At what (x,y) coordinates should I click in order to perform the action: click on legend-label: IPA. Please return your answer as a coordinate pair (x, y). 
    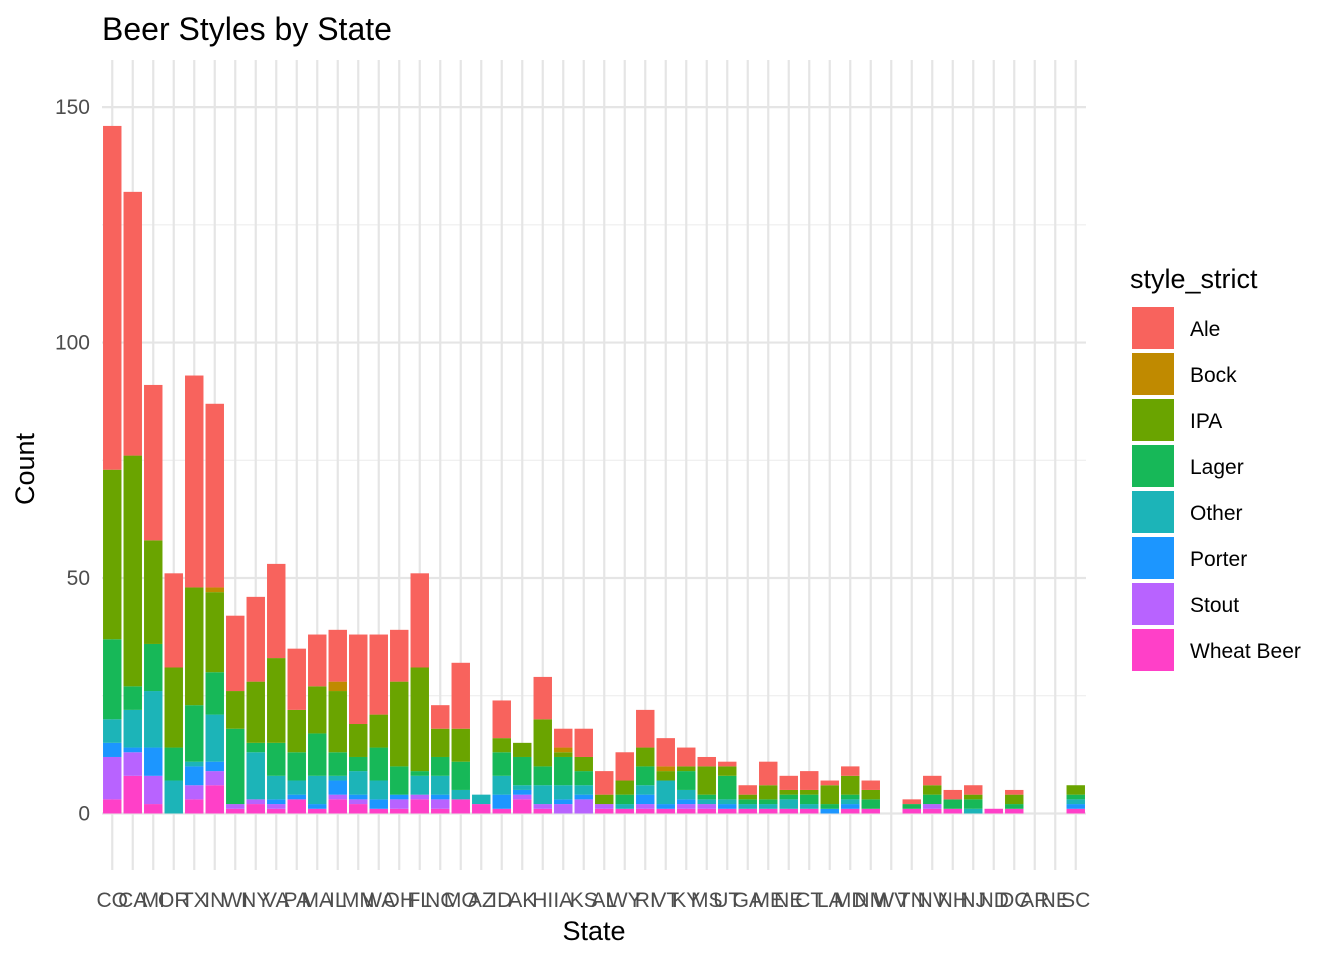
    Looking at the image, I should click on (1206, 421).